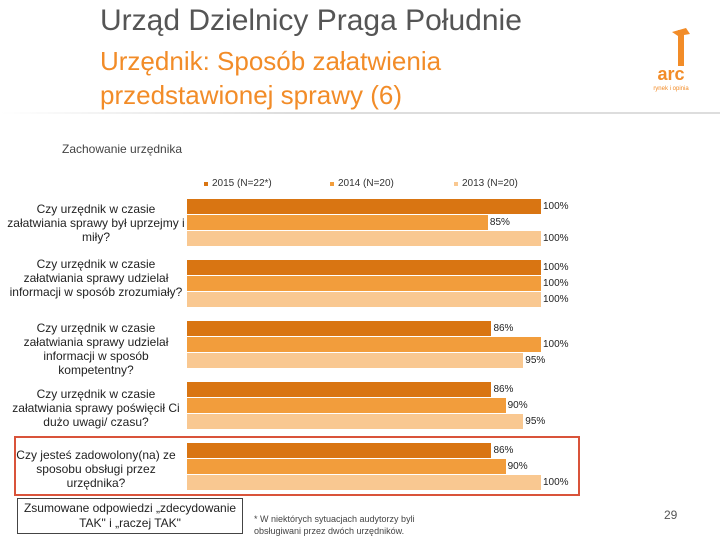  I want to click on logo-tower-top-icon, so click(681, 32).